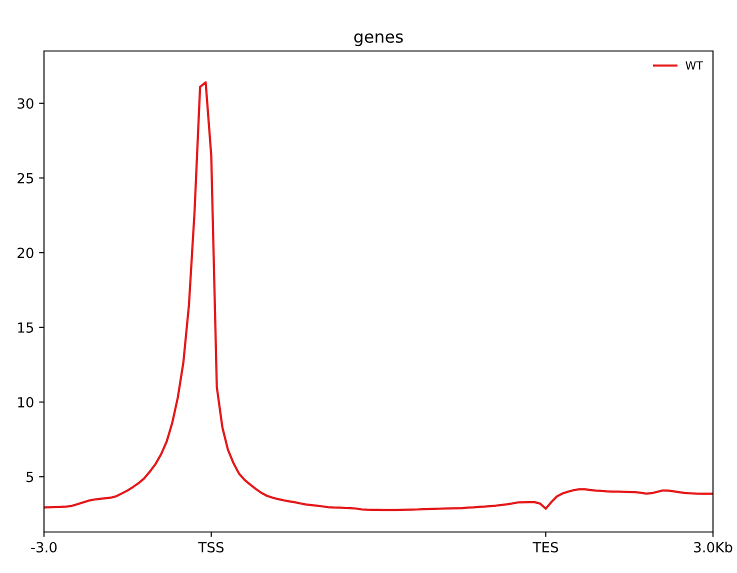 This screenshot has height=573, width=737. What do you see at coordinates (30, 477) in the screenshot?
I see `y-tick-label: 5` at bounding box center [30, 477].